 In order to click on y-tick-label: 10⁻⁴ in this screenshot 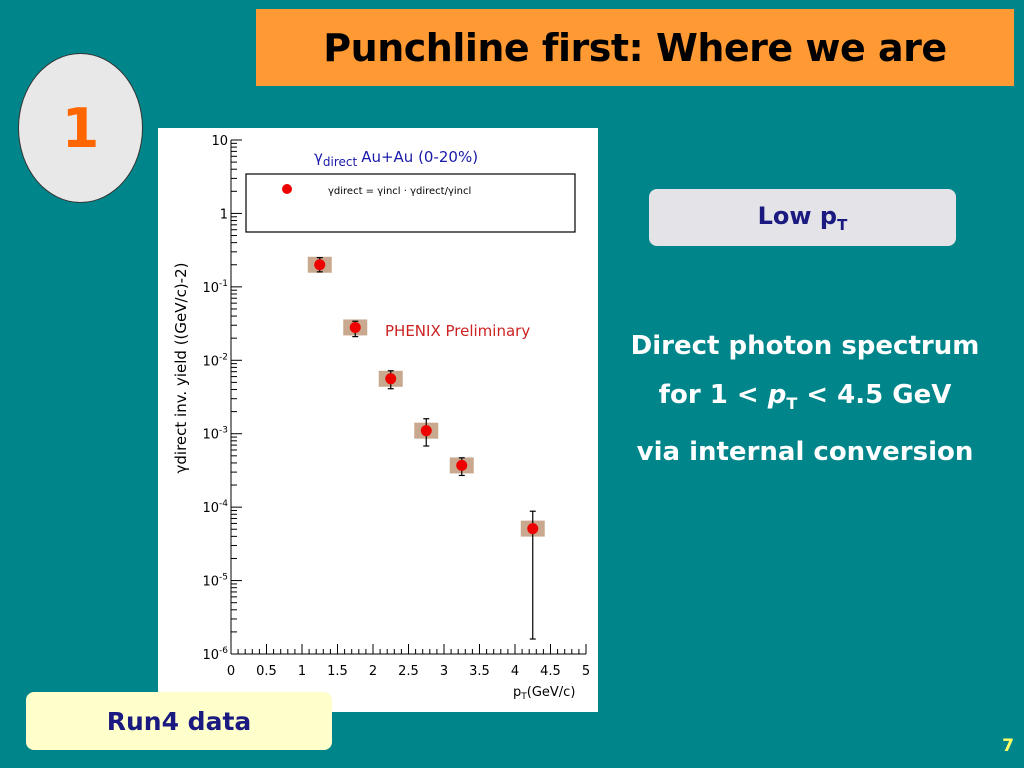, I will do `click(215, 507)`.